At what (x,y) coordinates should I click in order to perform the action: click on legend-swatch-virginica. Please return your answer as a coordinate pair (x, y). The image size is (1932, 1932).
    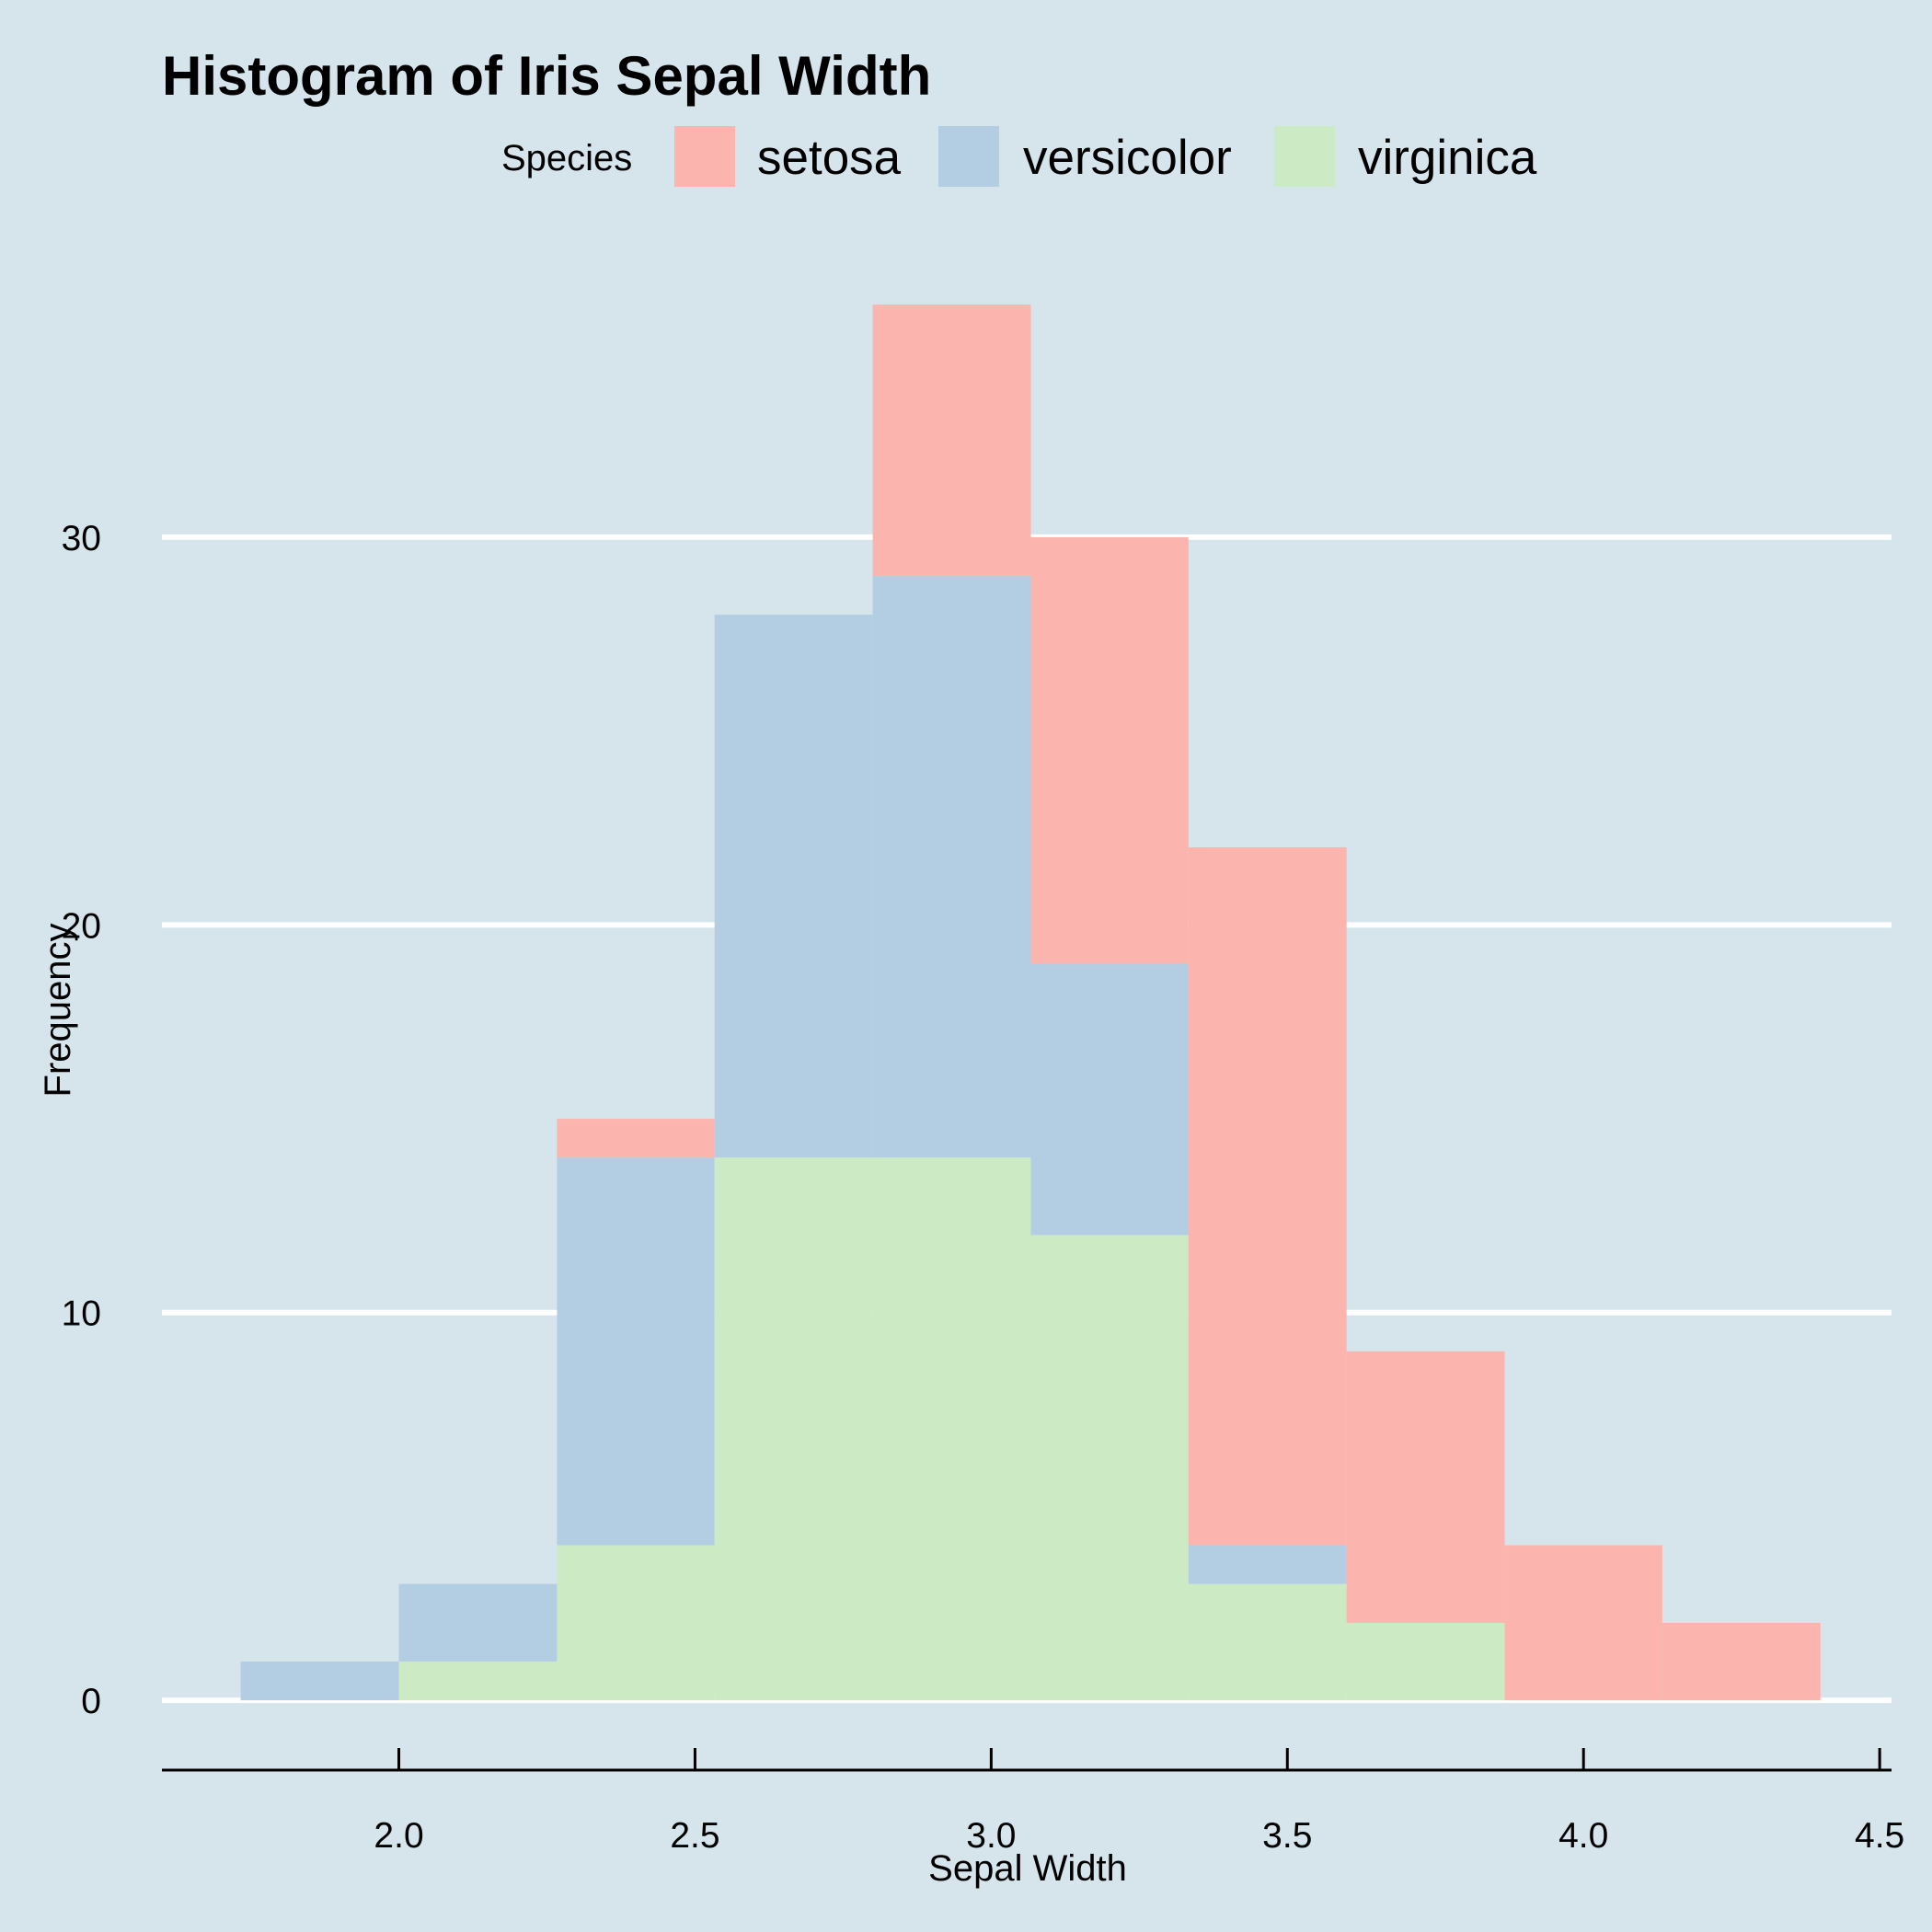
    Looking at the image, I should click on (1304, 156).